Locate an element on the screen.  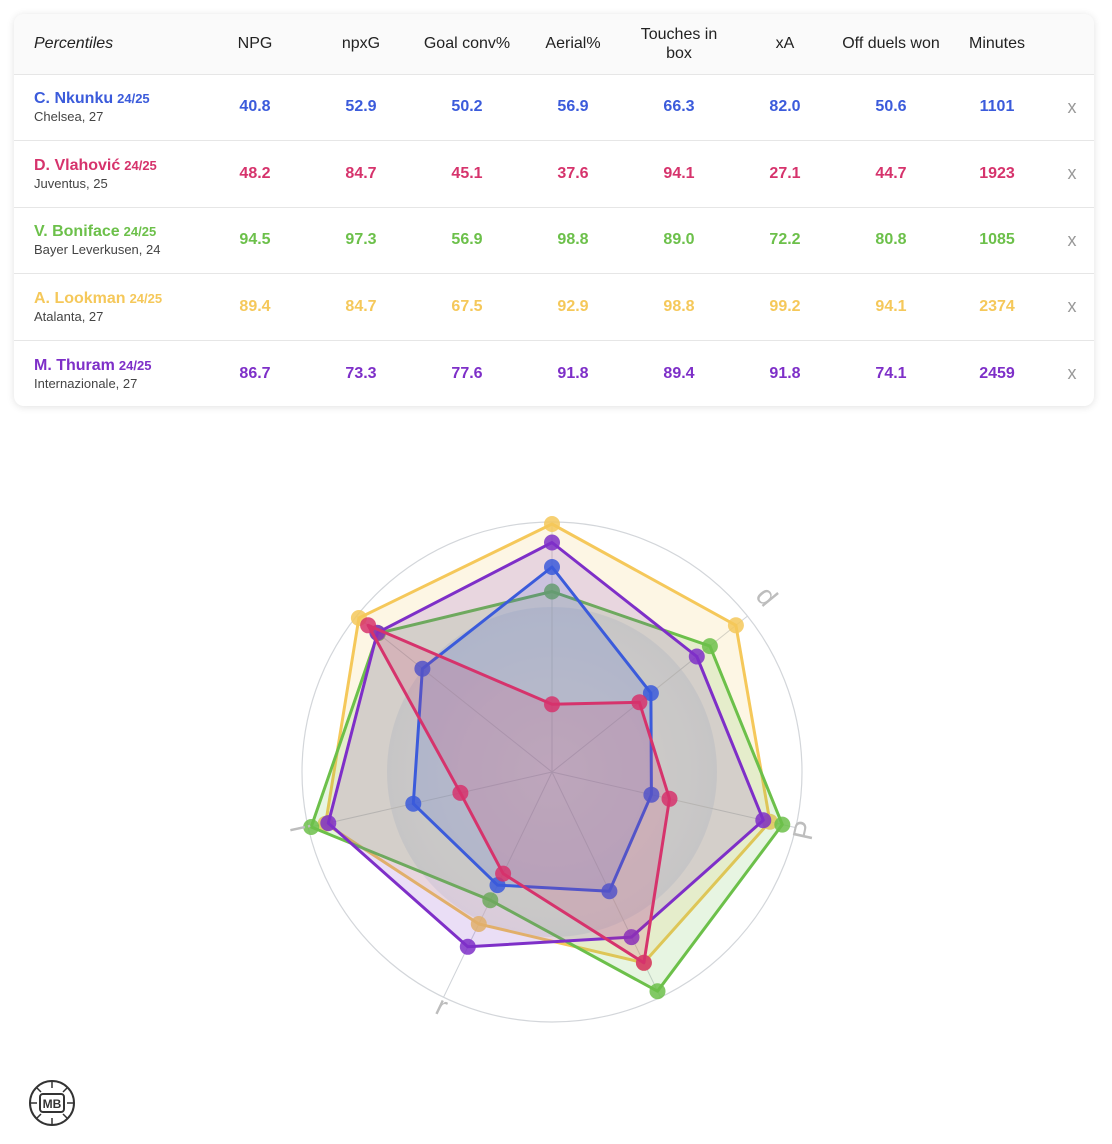
stat-value: 52.9 is located at coordinates (361, 107).